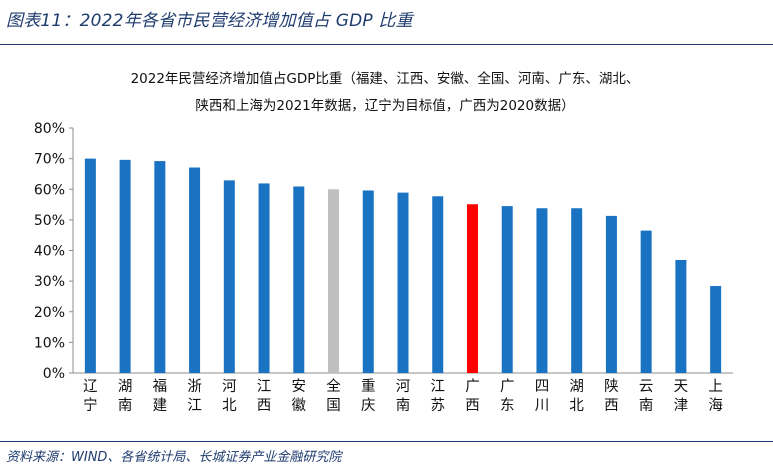  I want to click on x-tick-label: 东, so click(507, 405).